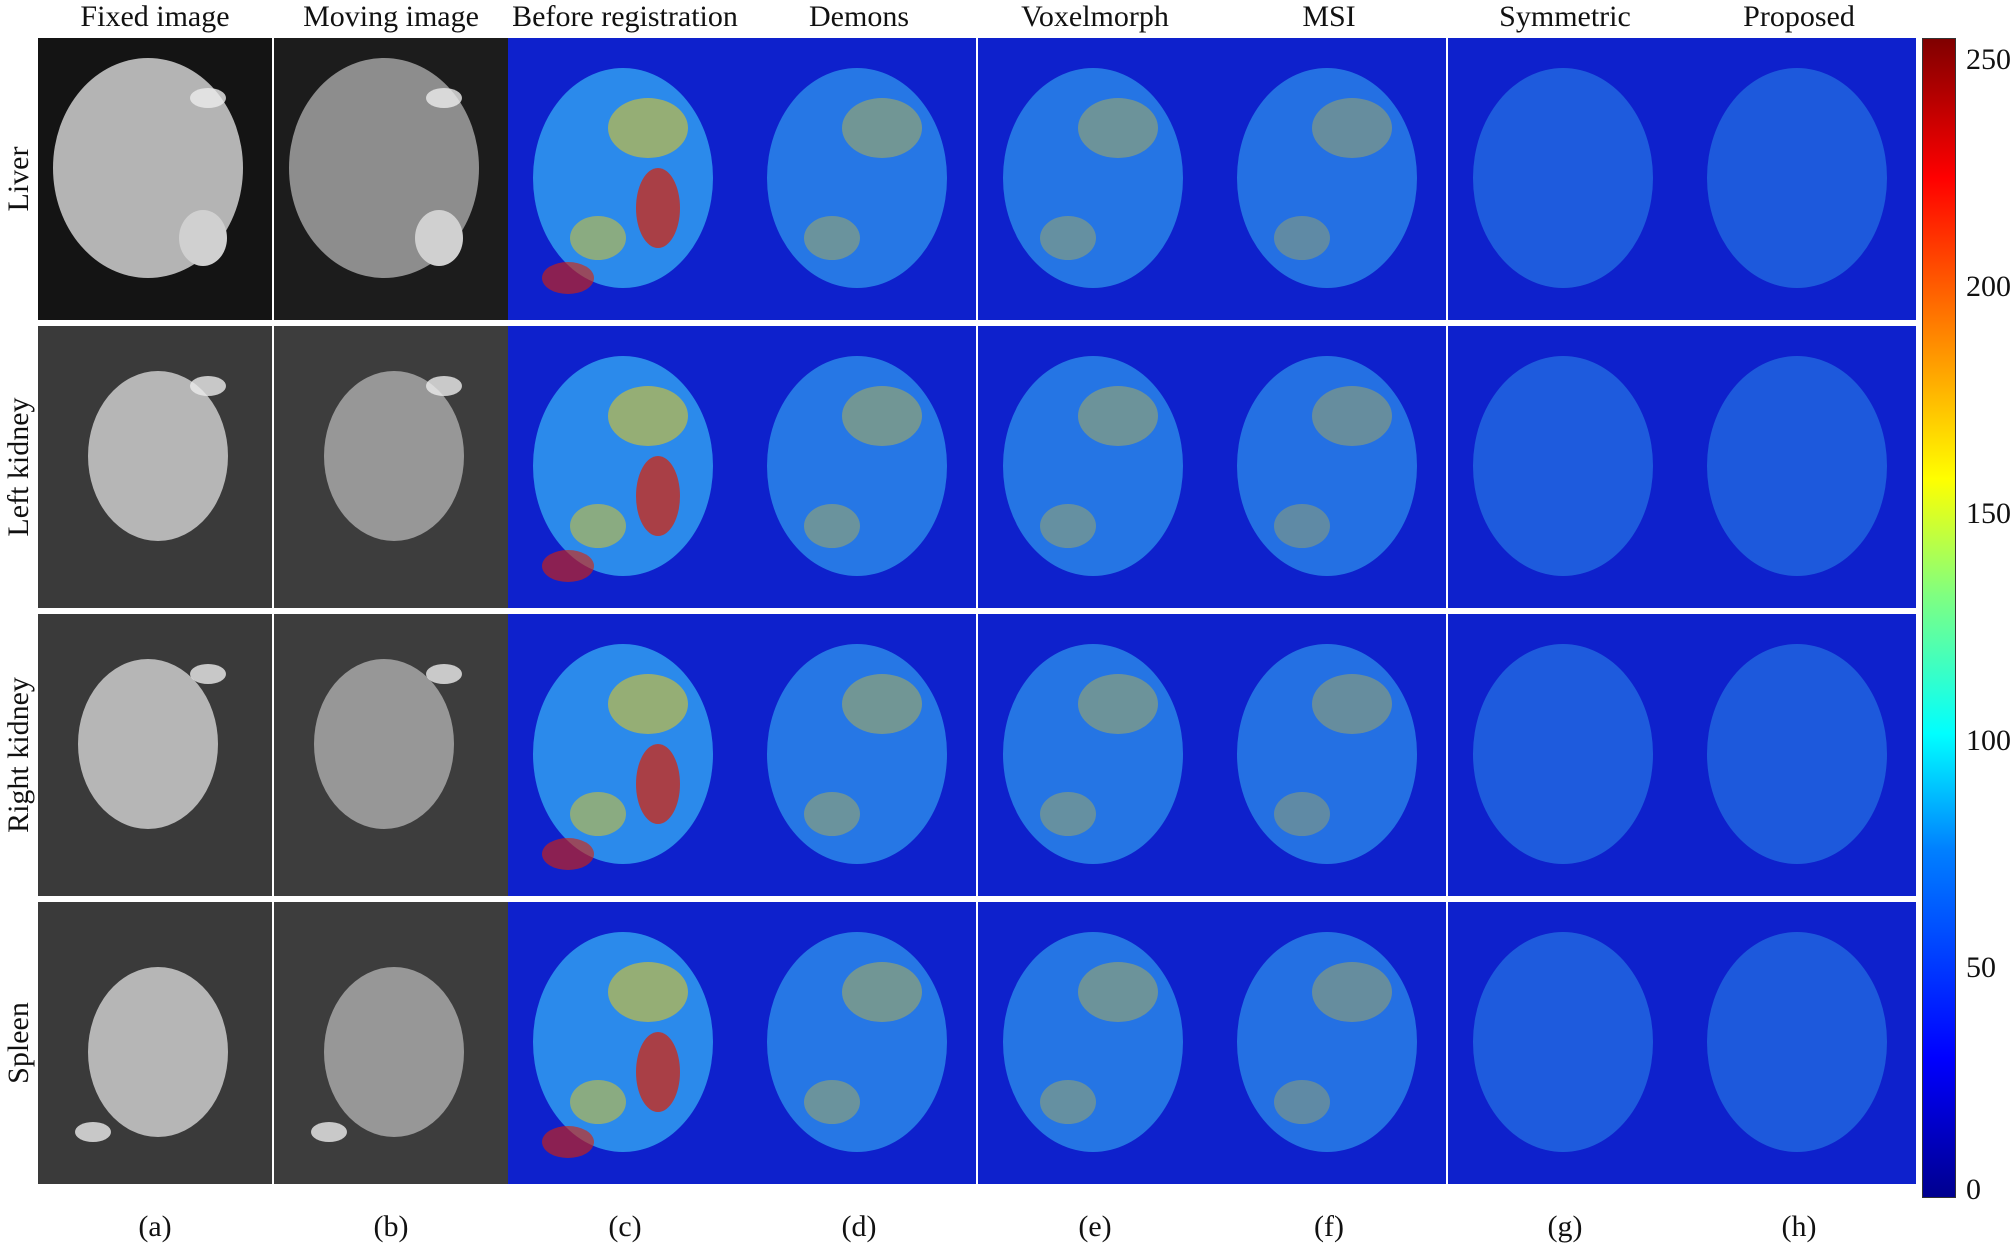 The image size is (2015, 1255). What do you see at coordinates (1095, 179) in the screenshot?
I see `panel-liver-voxelmorph` at bounding box center [1095, 179].